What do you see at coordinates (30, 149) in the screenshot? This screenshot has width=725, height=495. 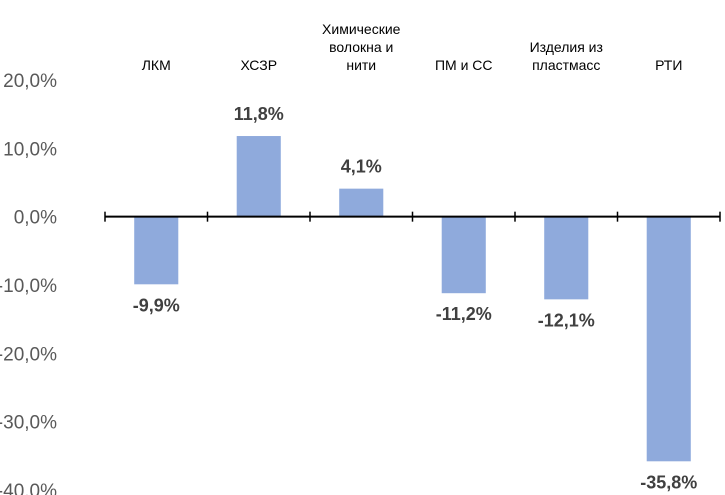 I see `y-tick-label: 10,0%` at bounding box center [30, 149].